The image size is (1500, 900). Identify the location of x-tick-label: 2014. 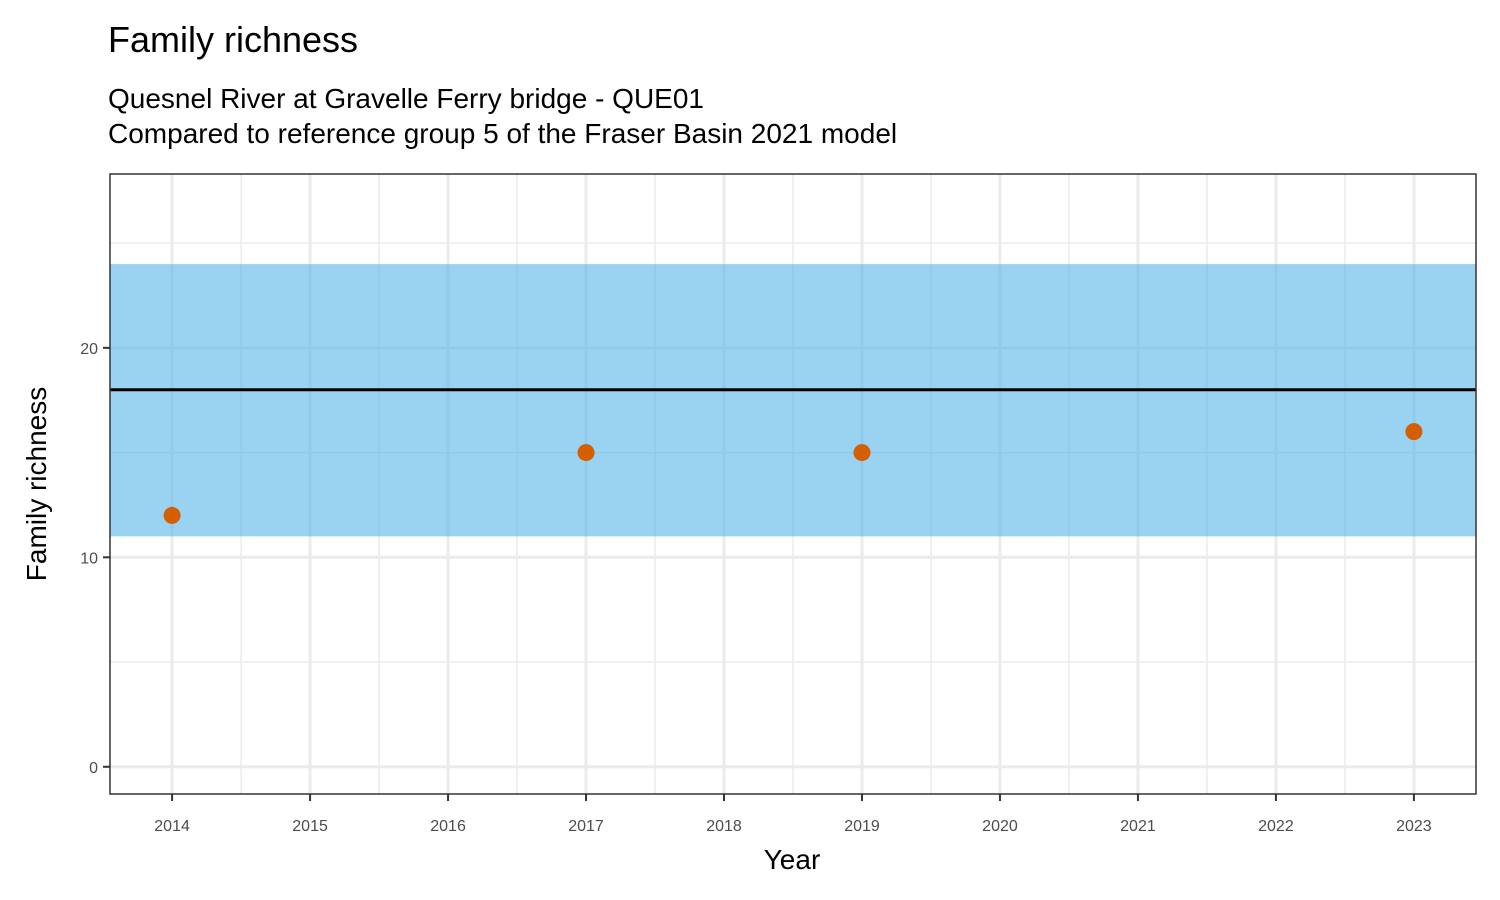
(172, 826).